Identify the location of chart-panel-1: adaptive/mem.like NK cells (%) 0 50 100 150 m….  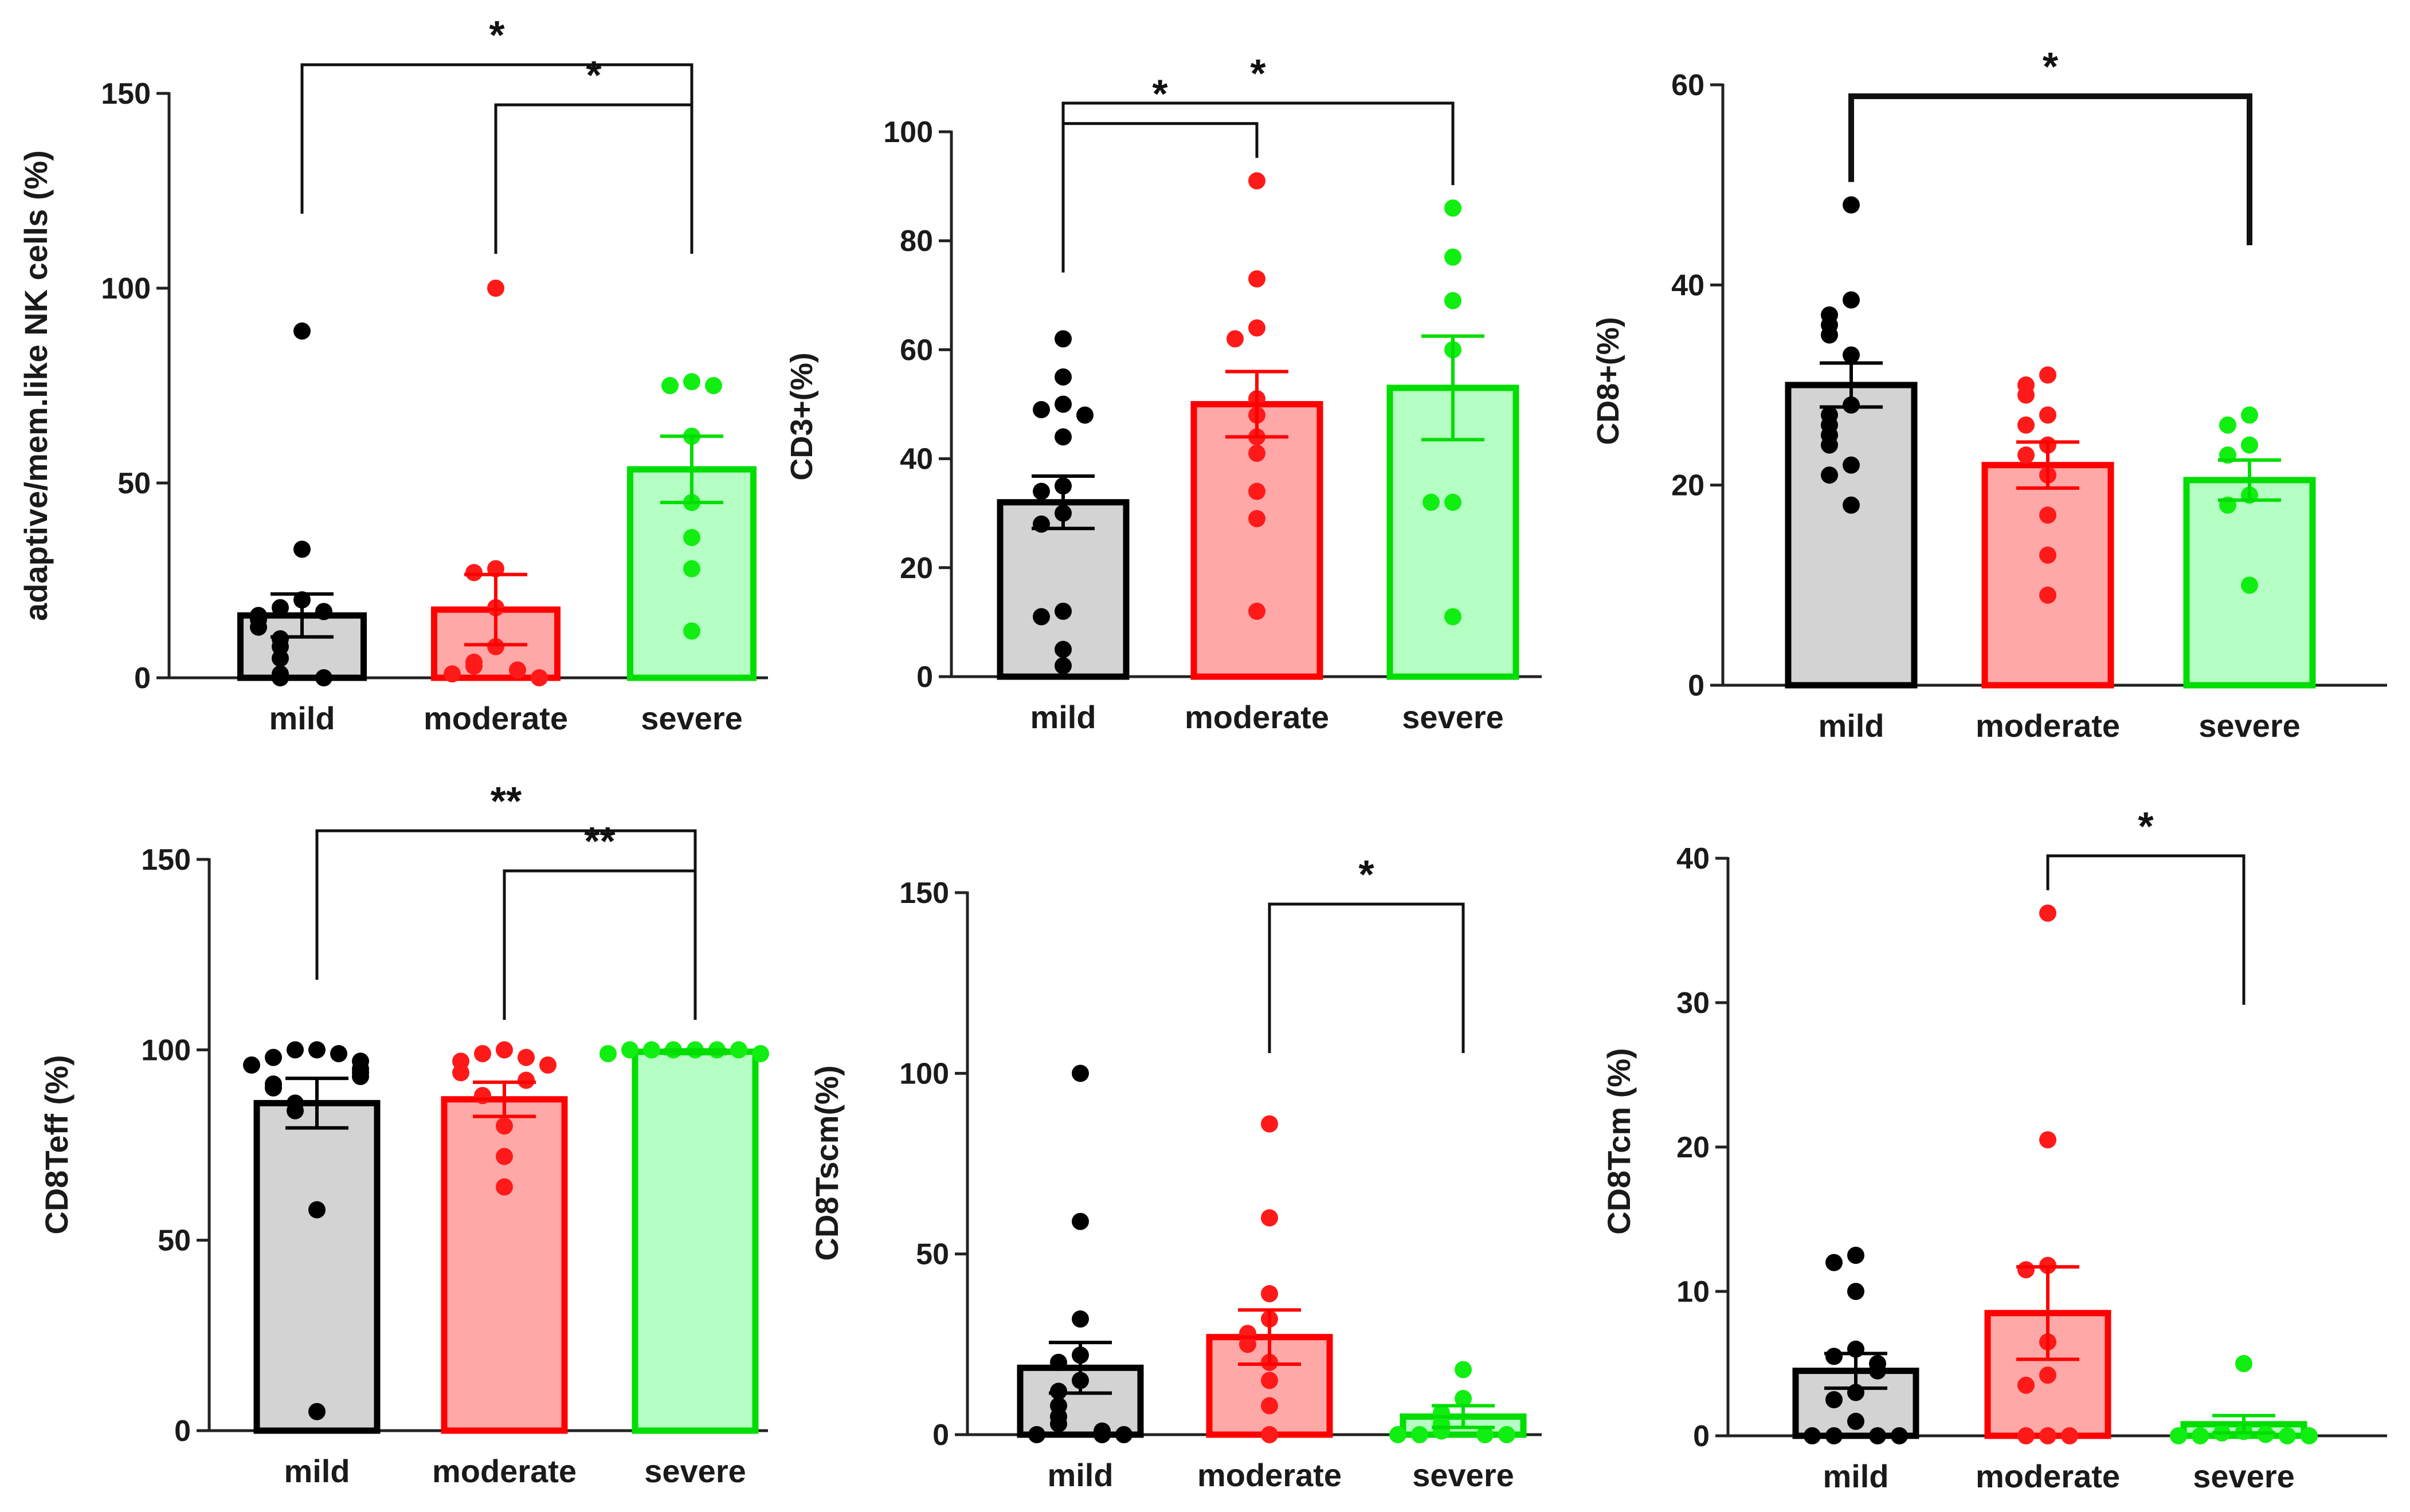
(393, 374).